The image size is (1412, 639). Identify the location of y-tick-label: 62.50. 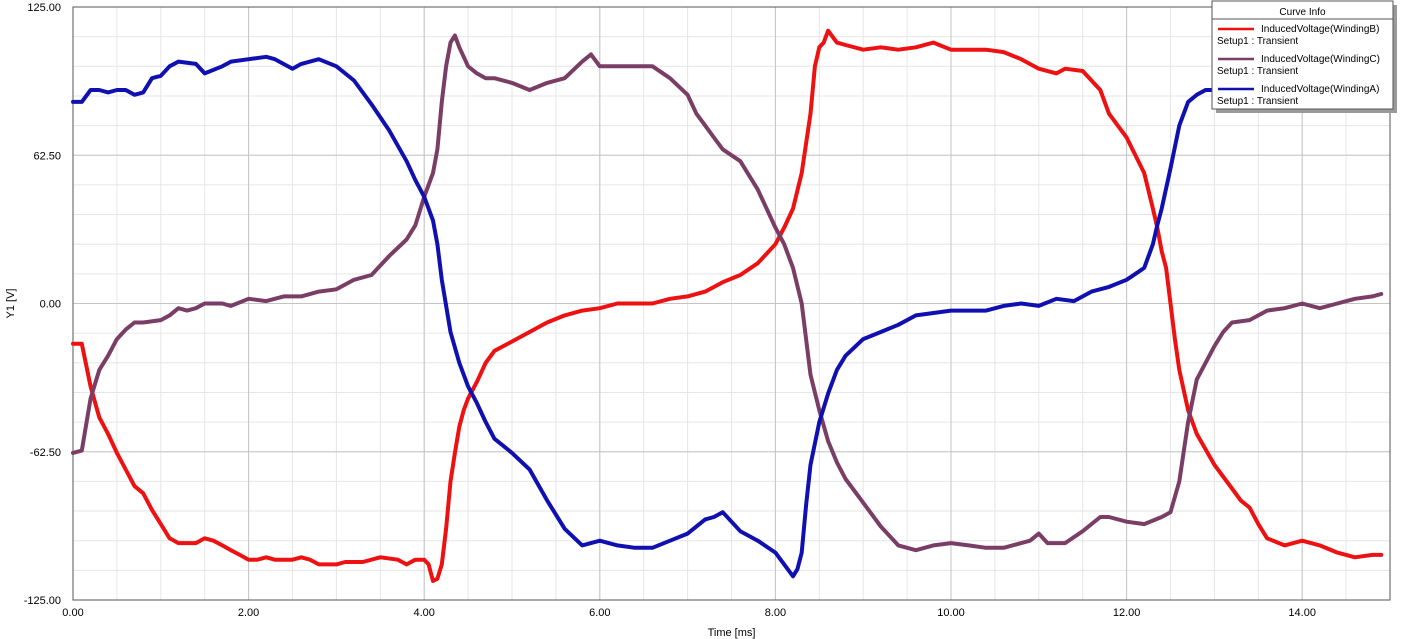
(47, 156).